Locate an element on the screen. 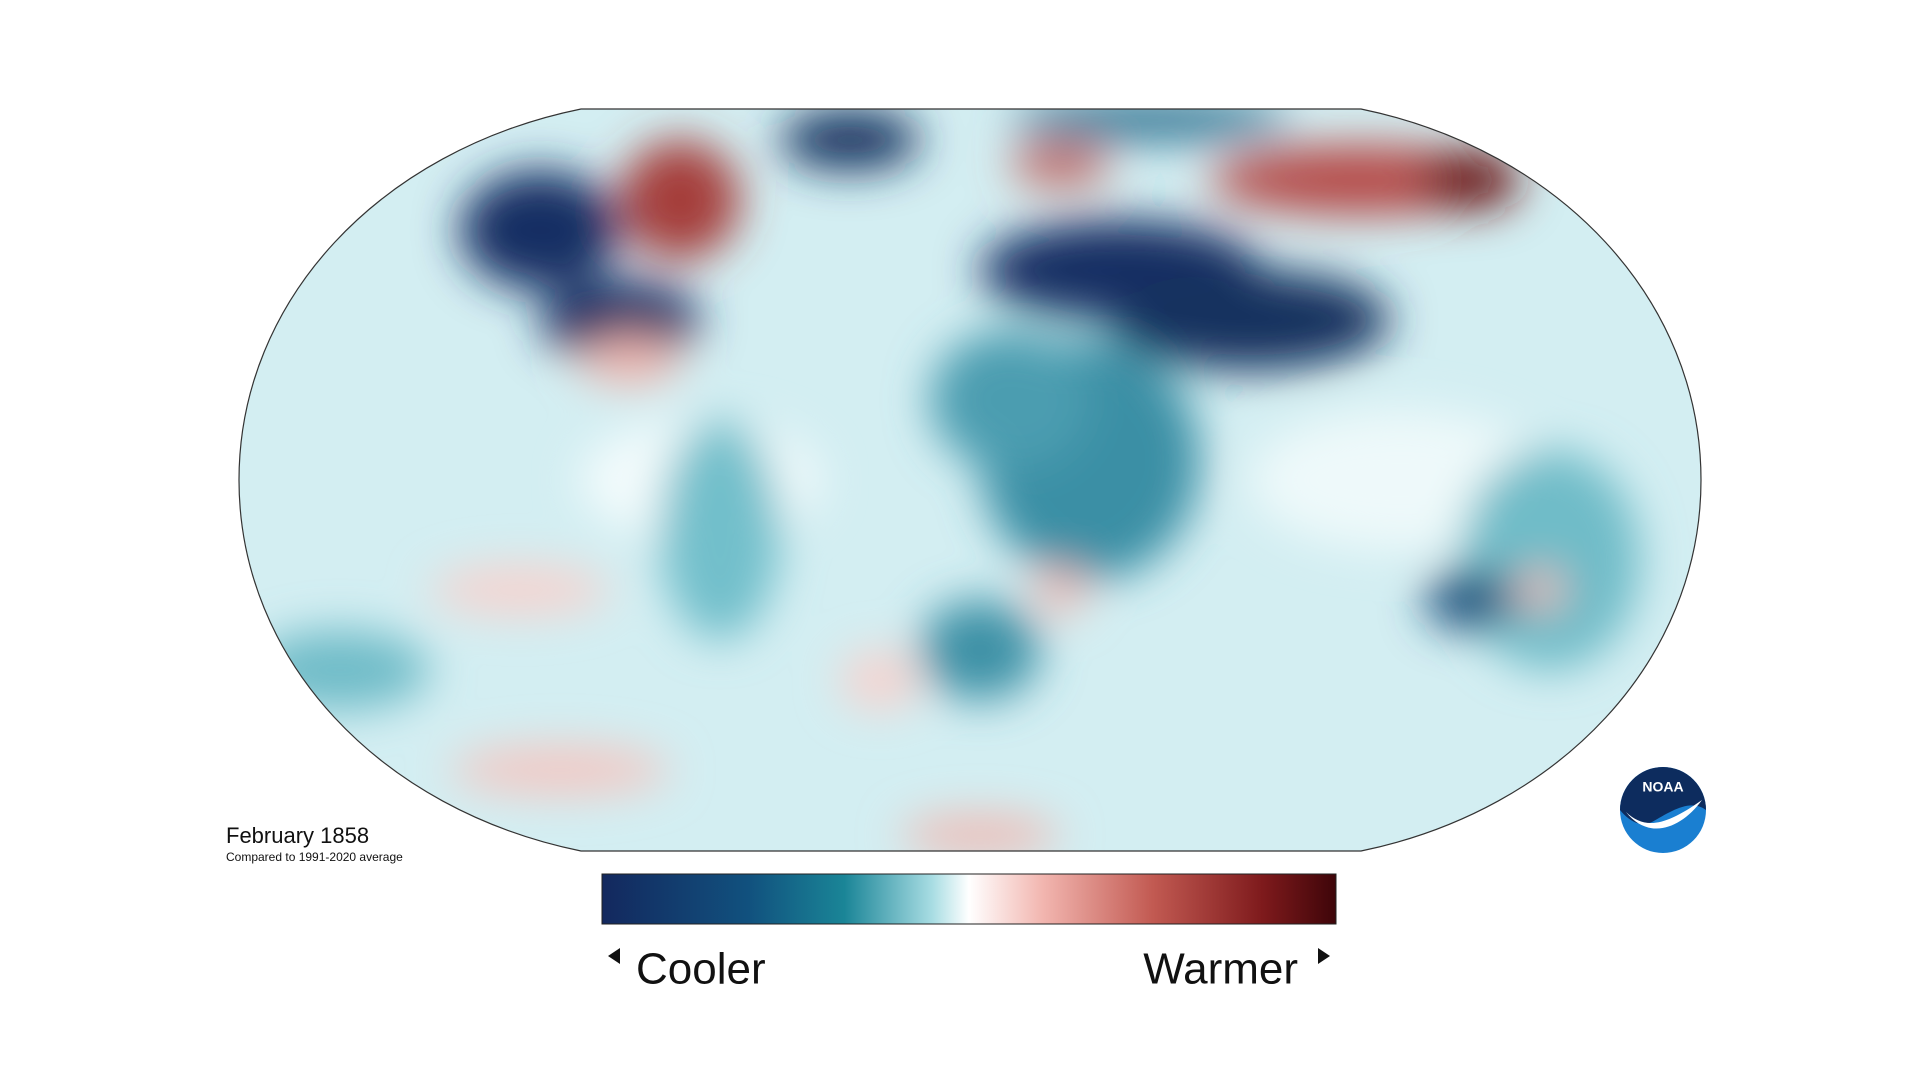 The height and width of the screenshot is (1080, 1920). noaa-logo: NOAA is located at coordinates (1663, 810).